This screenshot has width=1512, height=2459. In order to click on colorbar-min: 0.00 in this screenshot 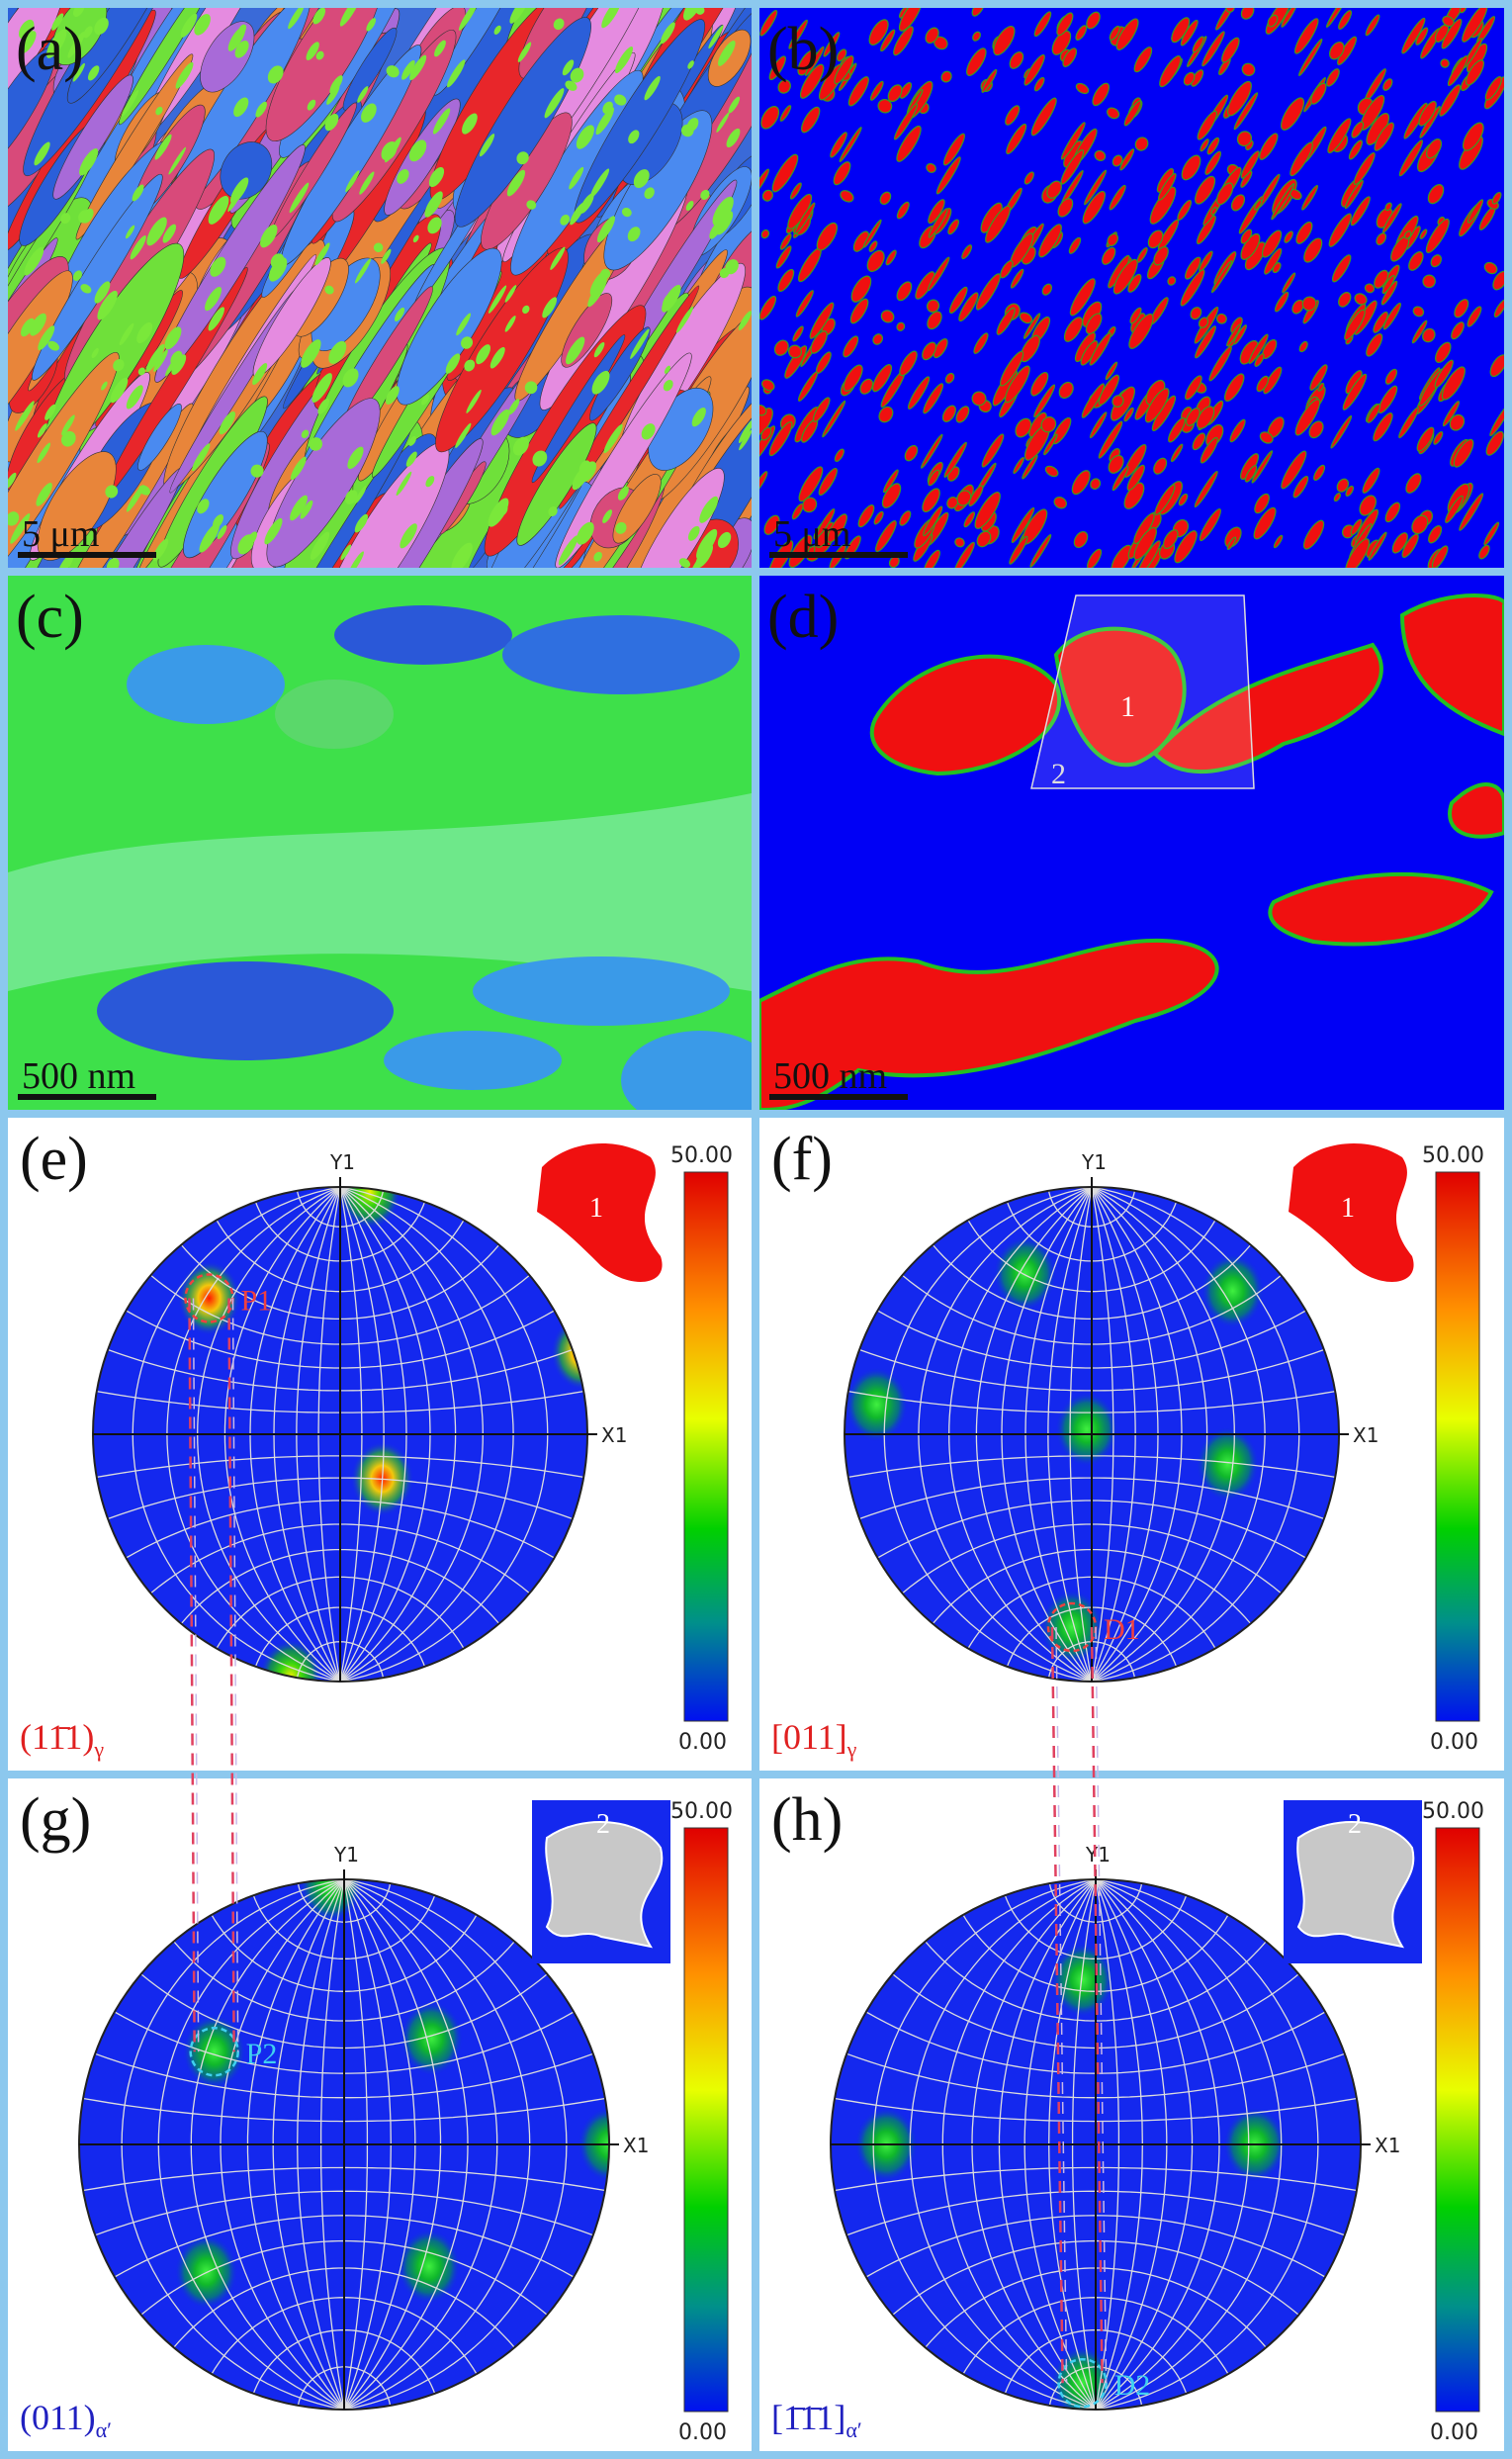, I will do `click(702, 1743)`.